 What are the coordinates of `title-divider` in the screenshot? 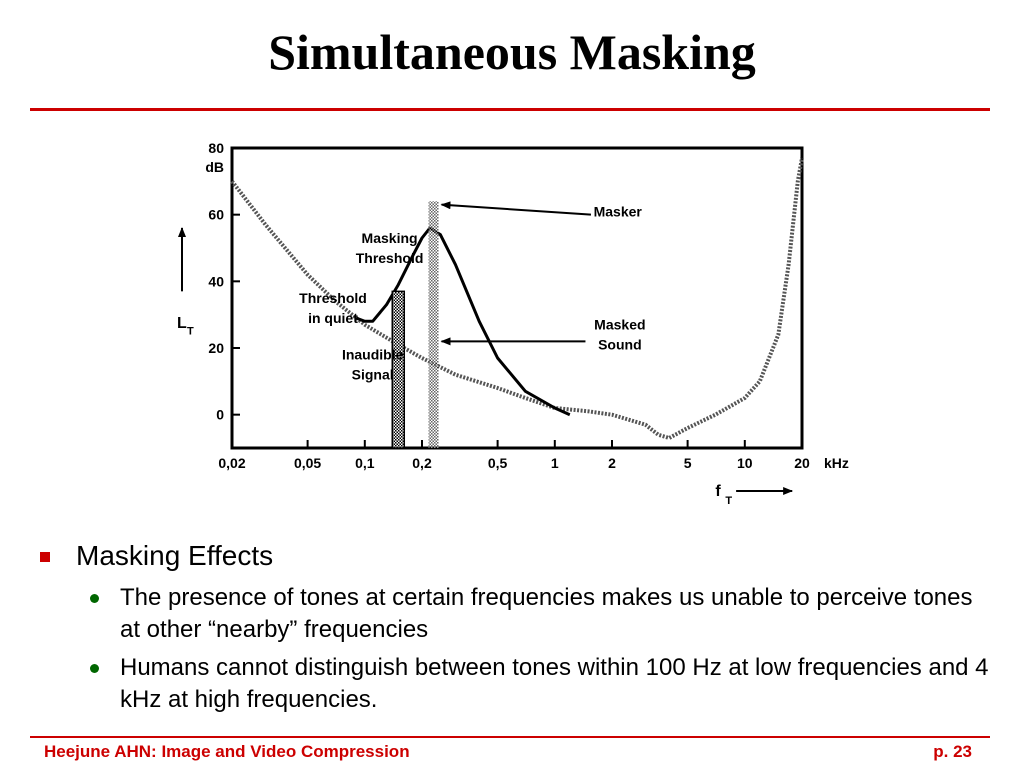 It's located at (510, 109).